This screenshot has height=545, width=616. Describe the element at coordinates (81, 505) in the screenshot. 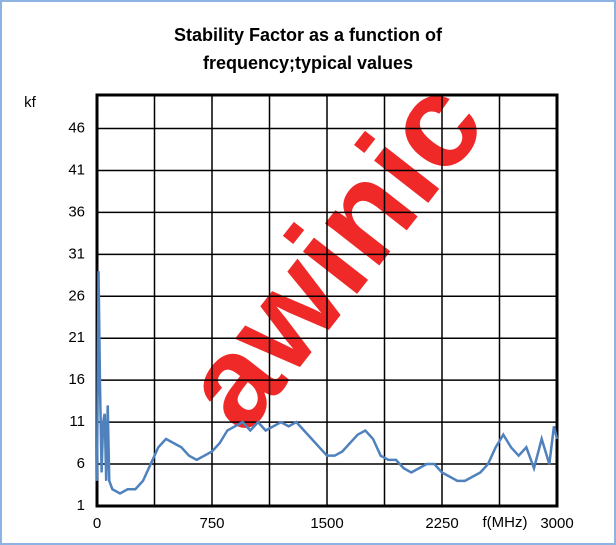

I see `y-tick-label: 1` at that location.